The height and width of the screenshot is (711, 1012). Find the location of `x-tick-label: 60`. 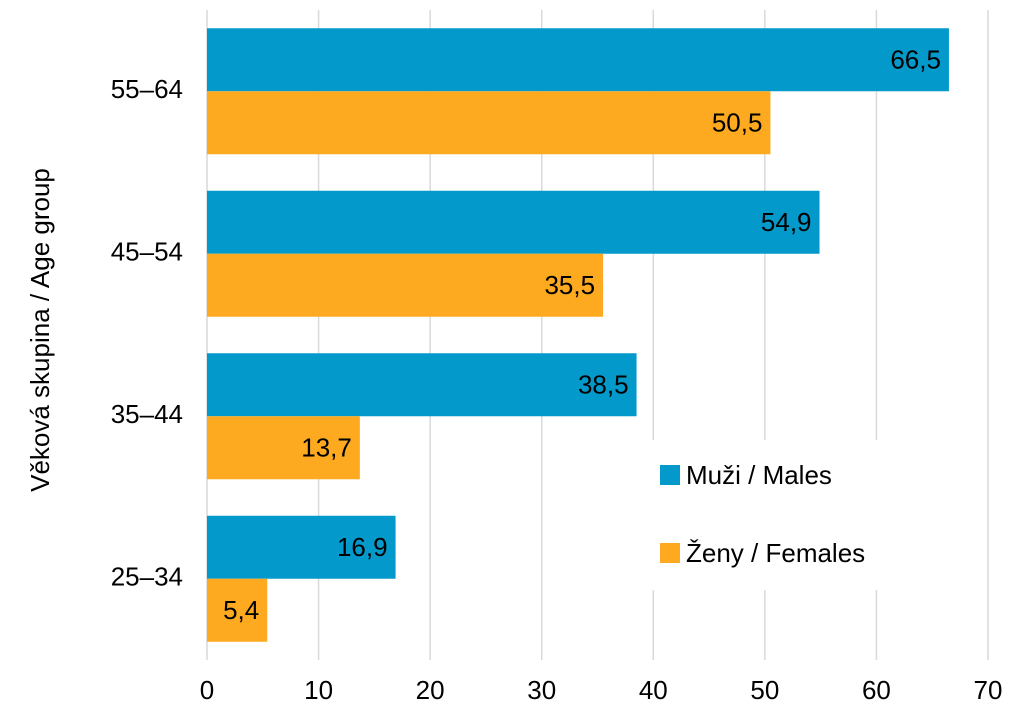

x-tick-label: 60 is located at coordinates (876, 690).